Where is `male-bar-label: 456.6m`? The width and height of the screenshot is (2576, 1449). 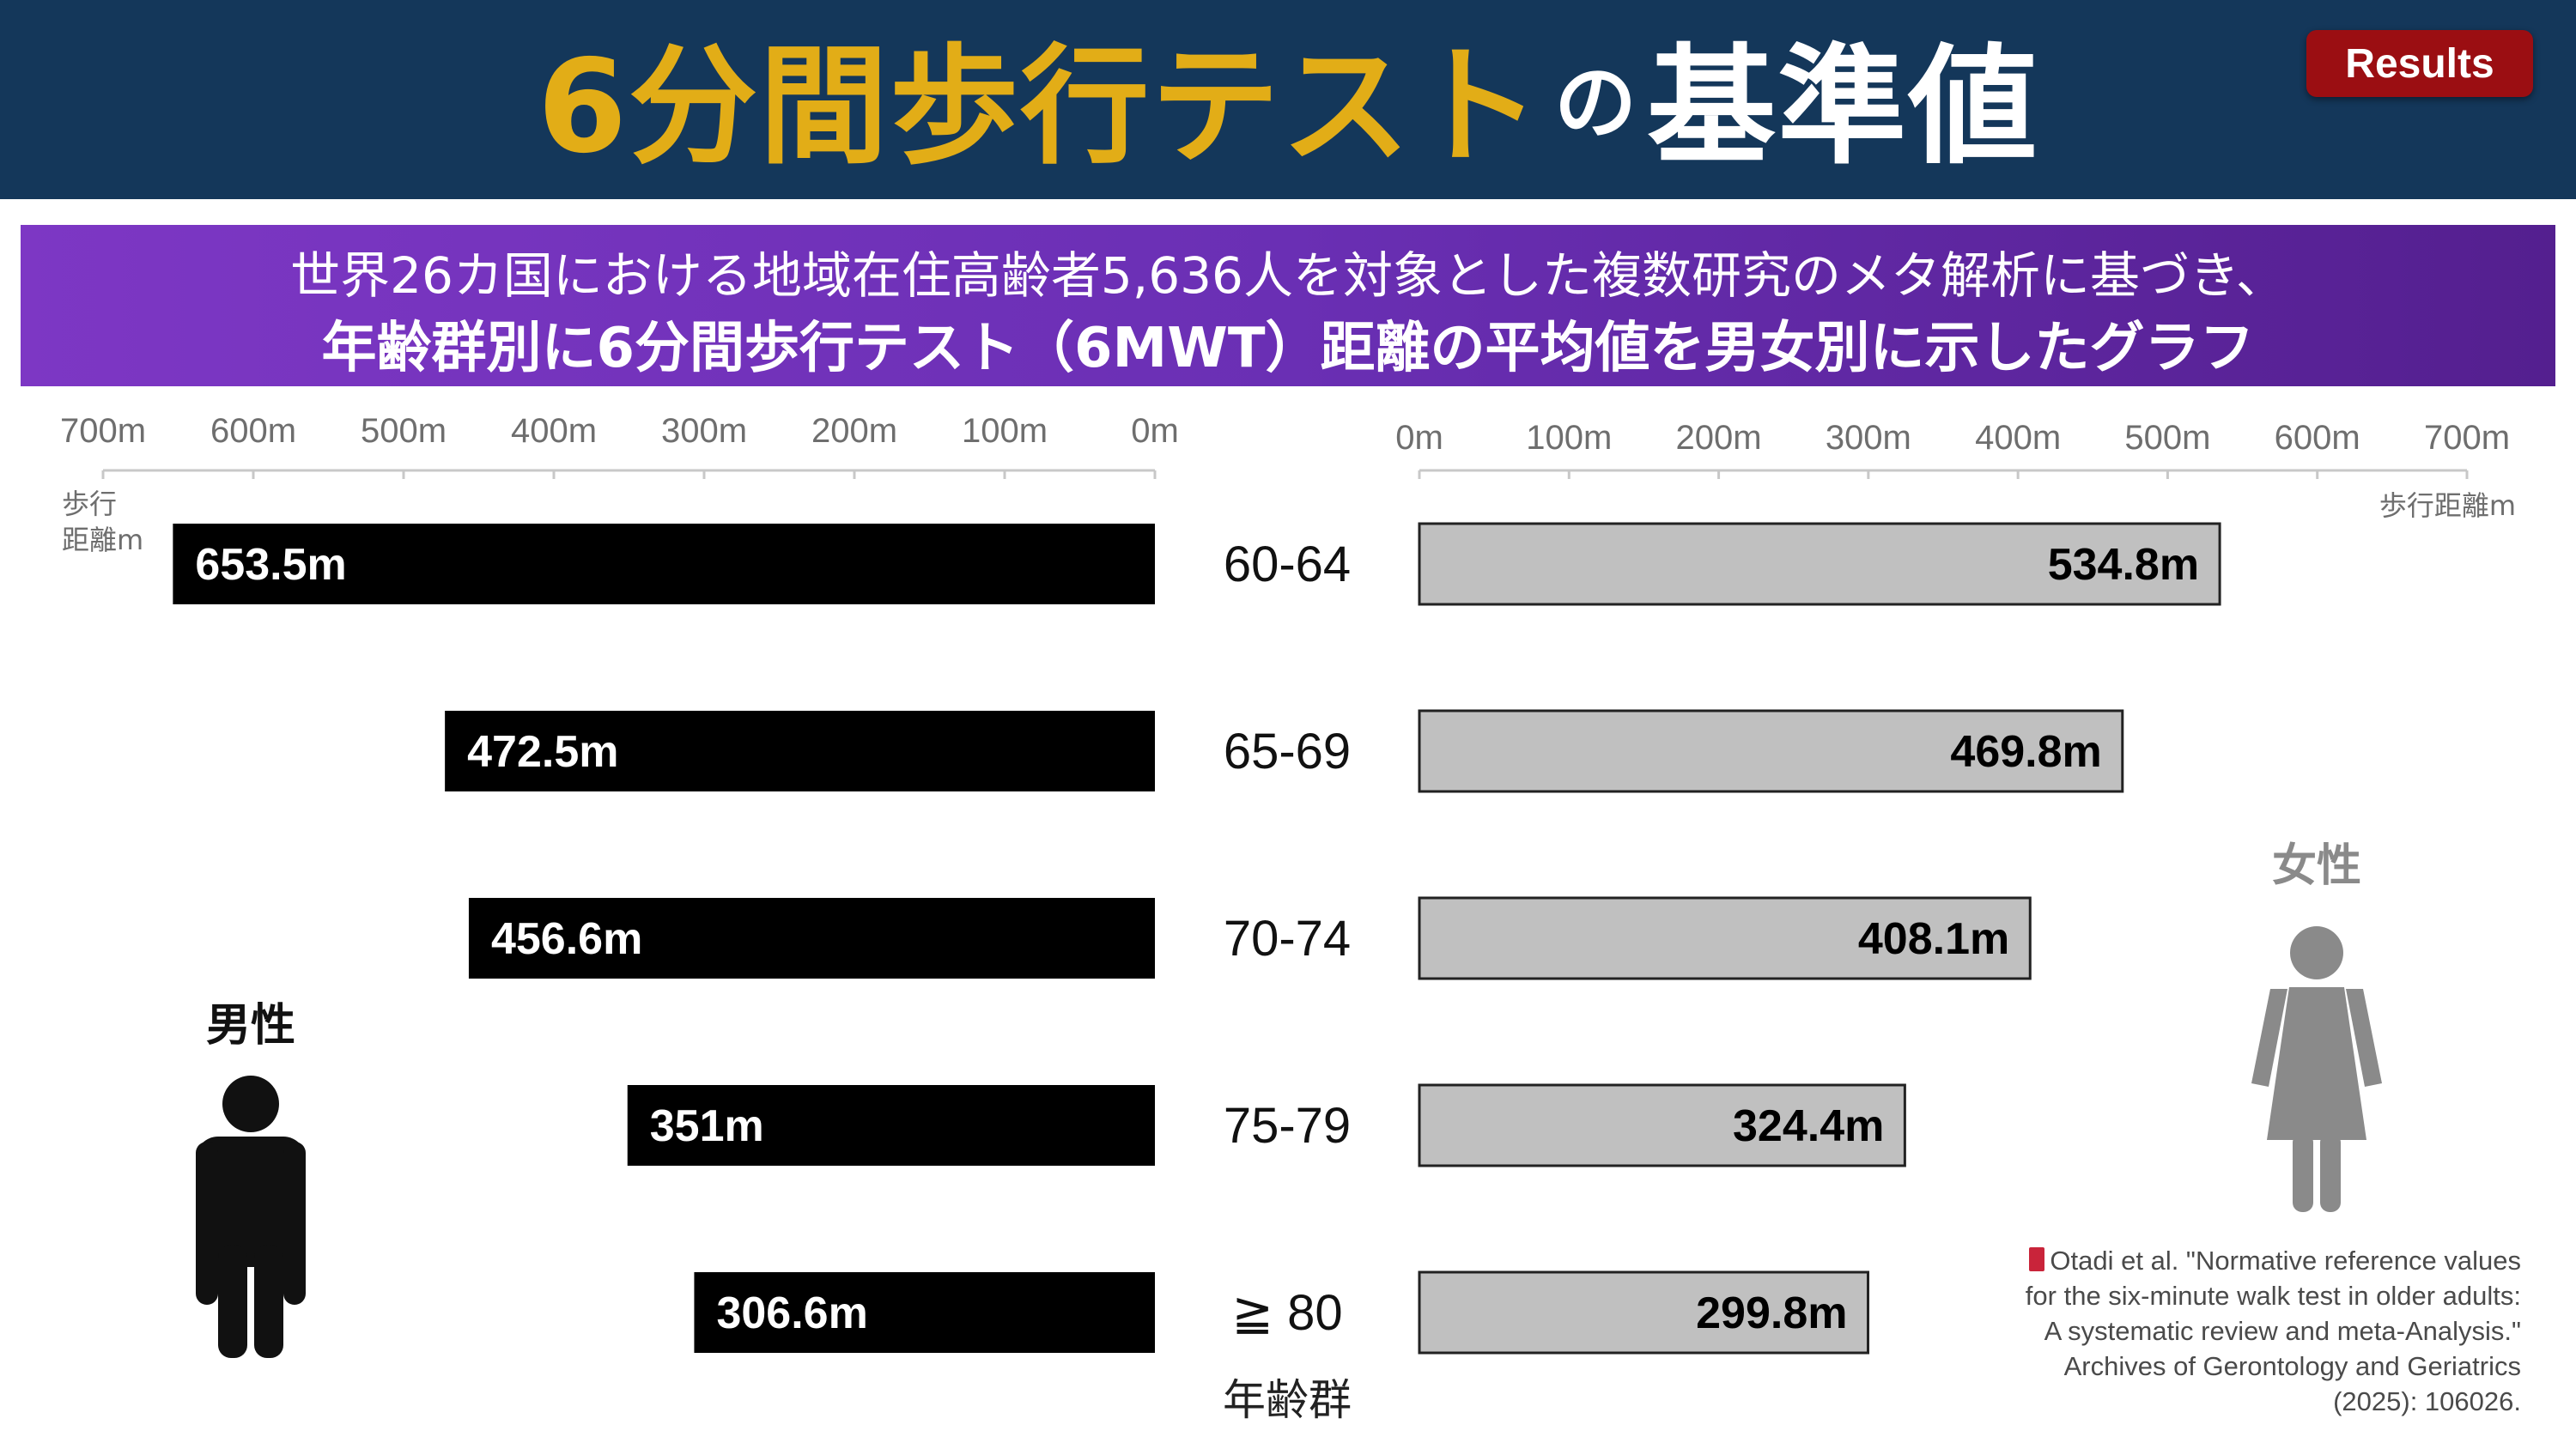
male-bar-label: 456.6m is located at coordinates (566, 939).